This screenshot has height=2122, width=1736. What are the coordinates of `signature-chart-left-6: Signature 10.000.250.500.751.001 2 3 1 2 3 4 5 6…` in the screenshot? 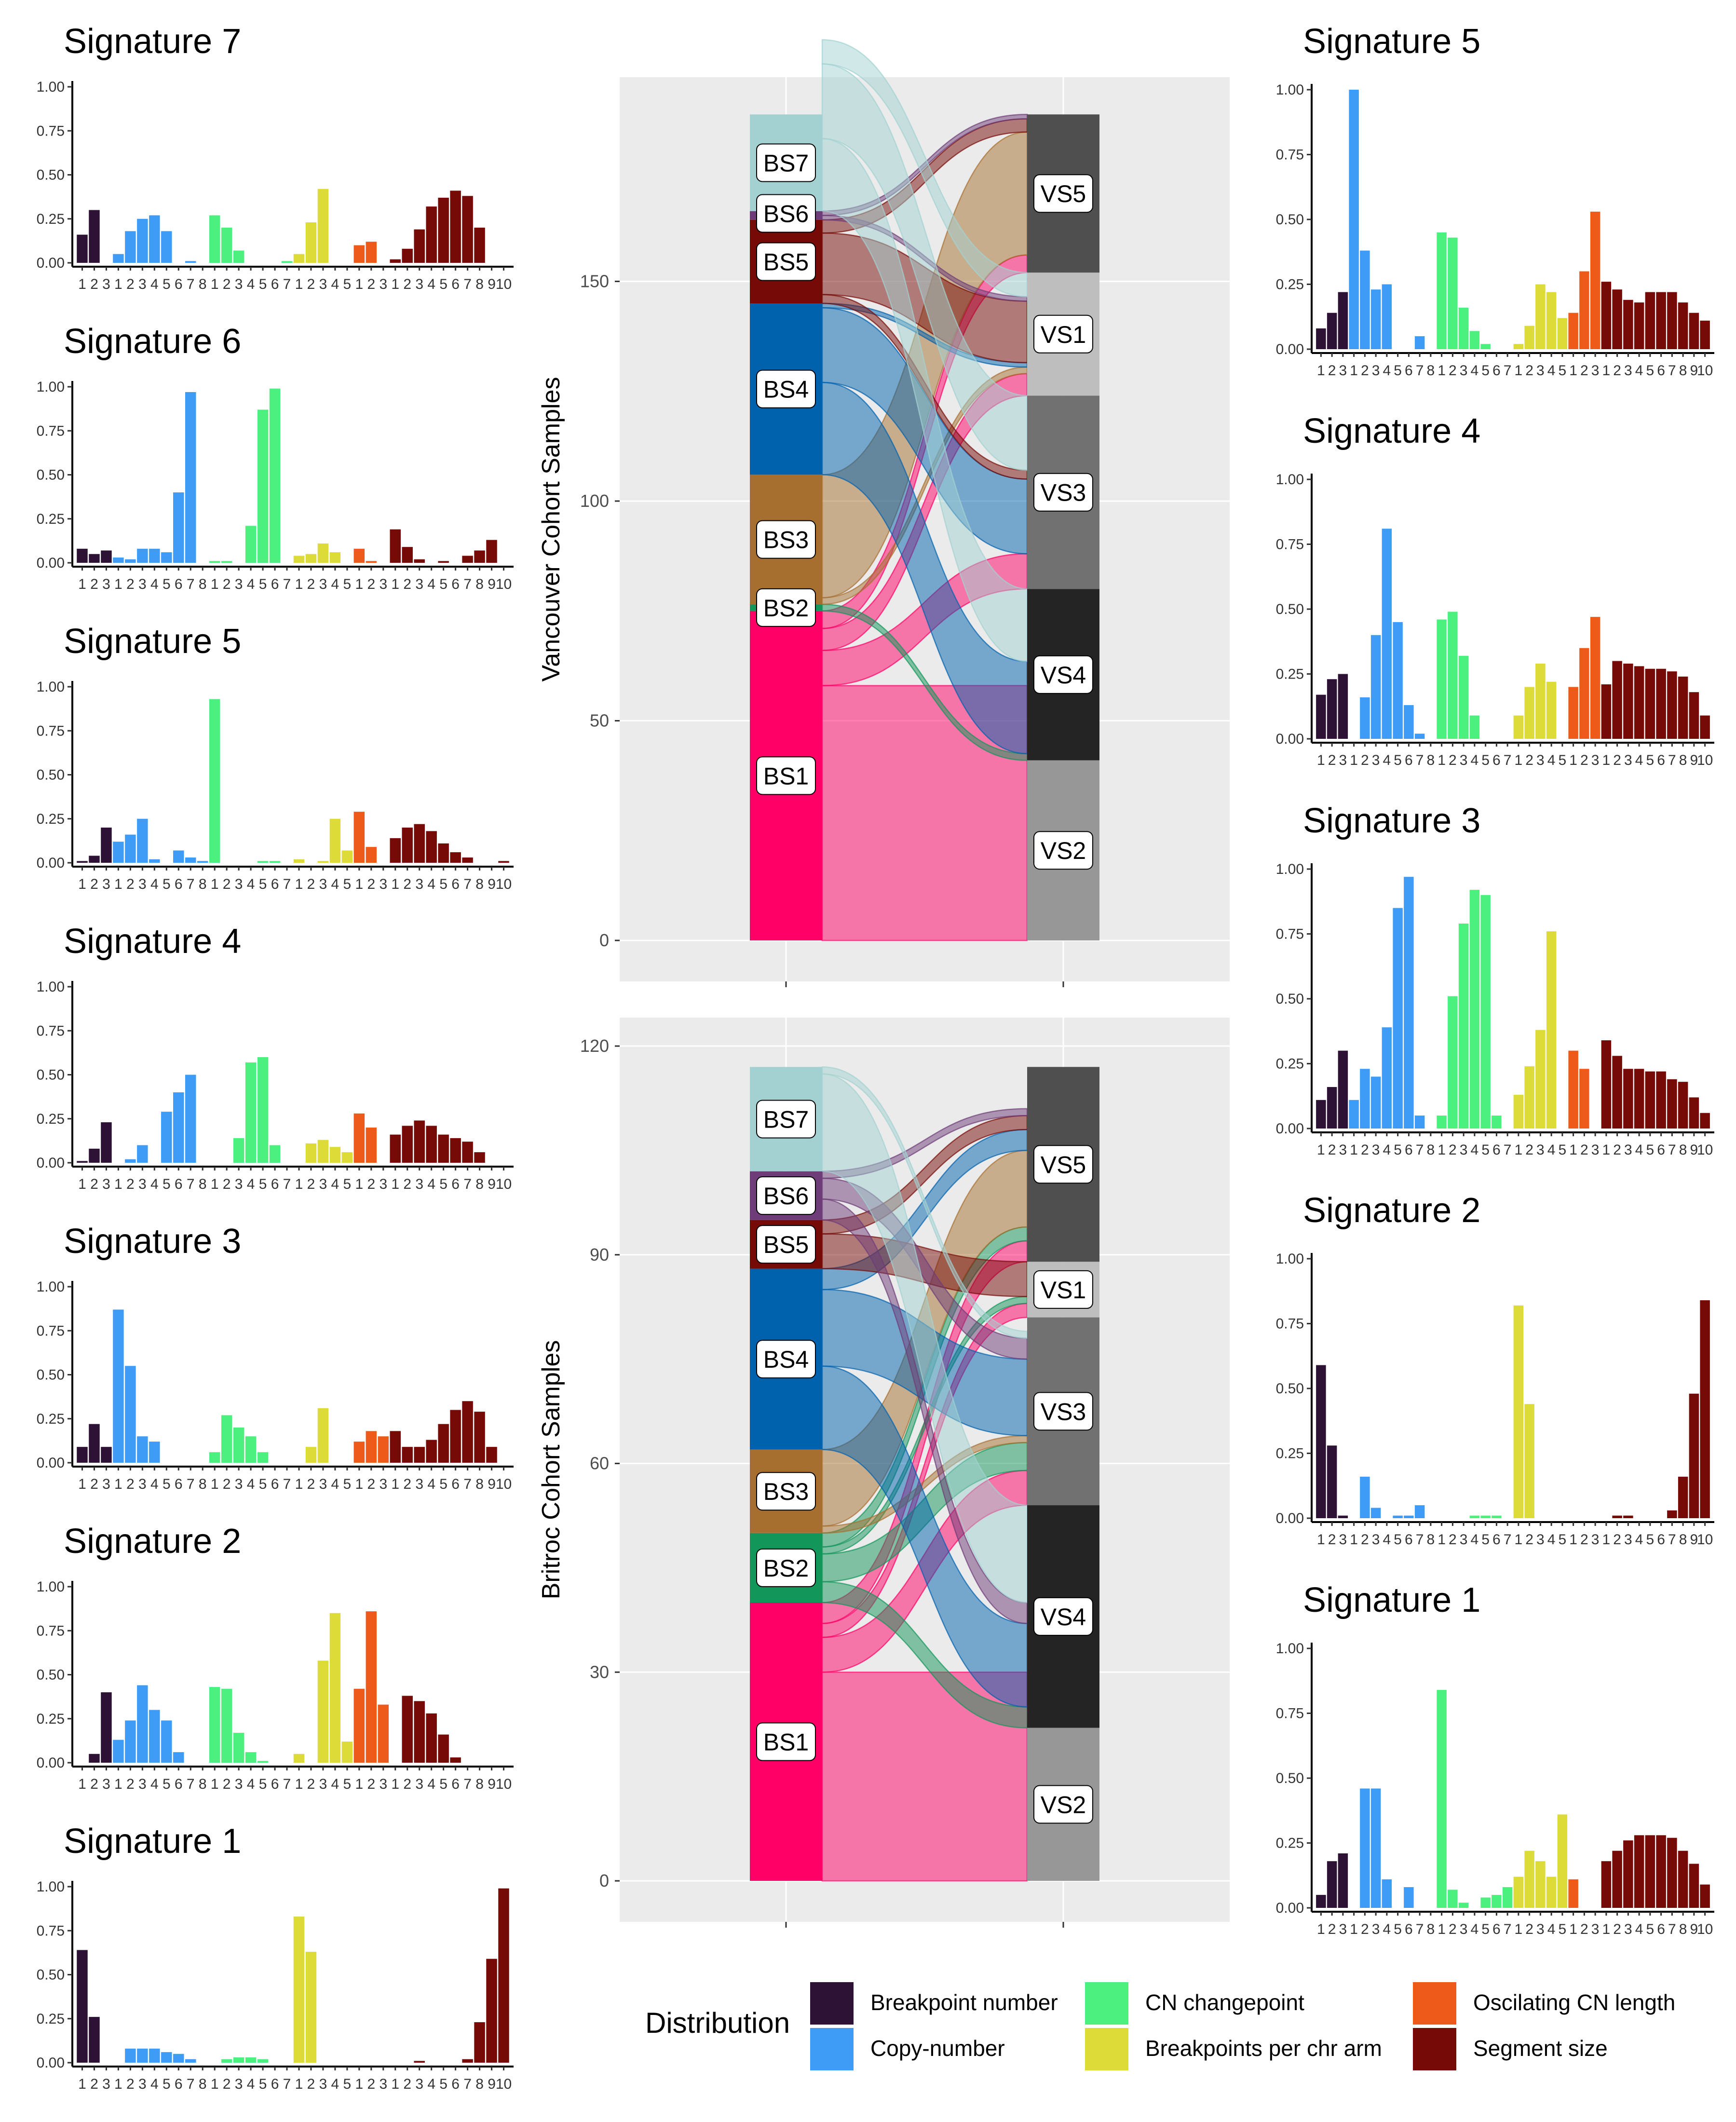 It's located at (275, 1957).